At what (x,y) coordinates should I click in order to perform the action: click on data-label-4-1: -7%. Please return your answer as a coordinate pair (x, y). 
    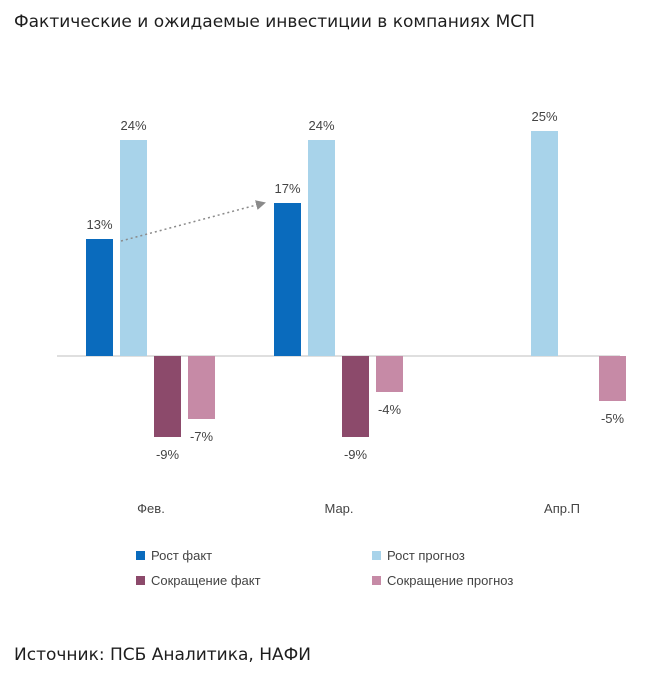
    Looking at the image, I should click on (202, 436).